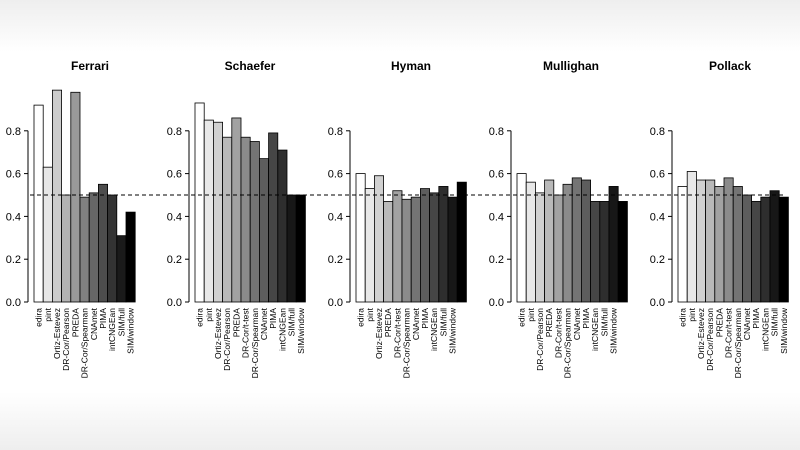 The width and height of the screenshot is (800, 450). Describe the element at coordinates (90, 66) in the screenshot. I see `panel-title: Ferrari` at that location.